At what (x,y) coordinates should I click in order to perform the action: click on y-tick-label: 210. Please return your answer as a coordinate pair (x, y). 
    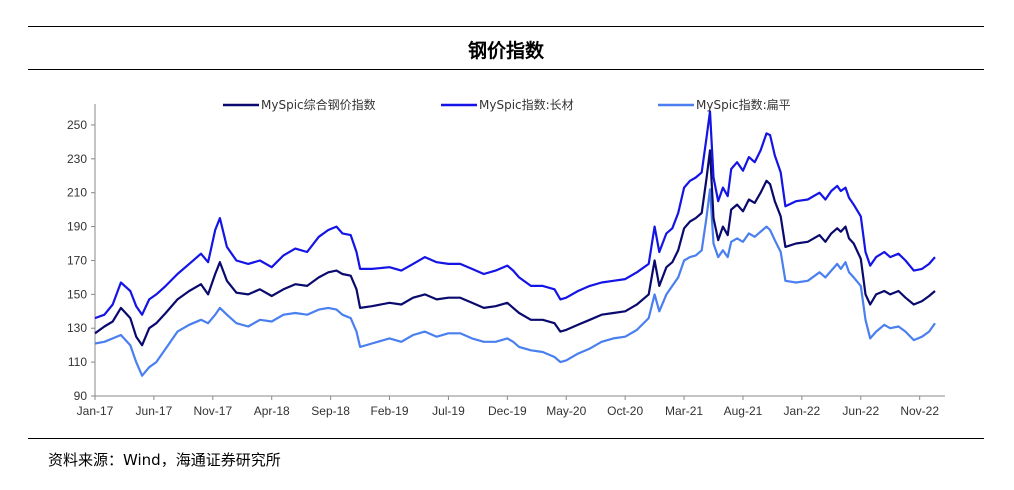
    Looking at the image, I should click on (77, 193).